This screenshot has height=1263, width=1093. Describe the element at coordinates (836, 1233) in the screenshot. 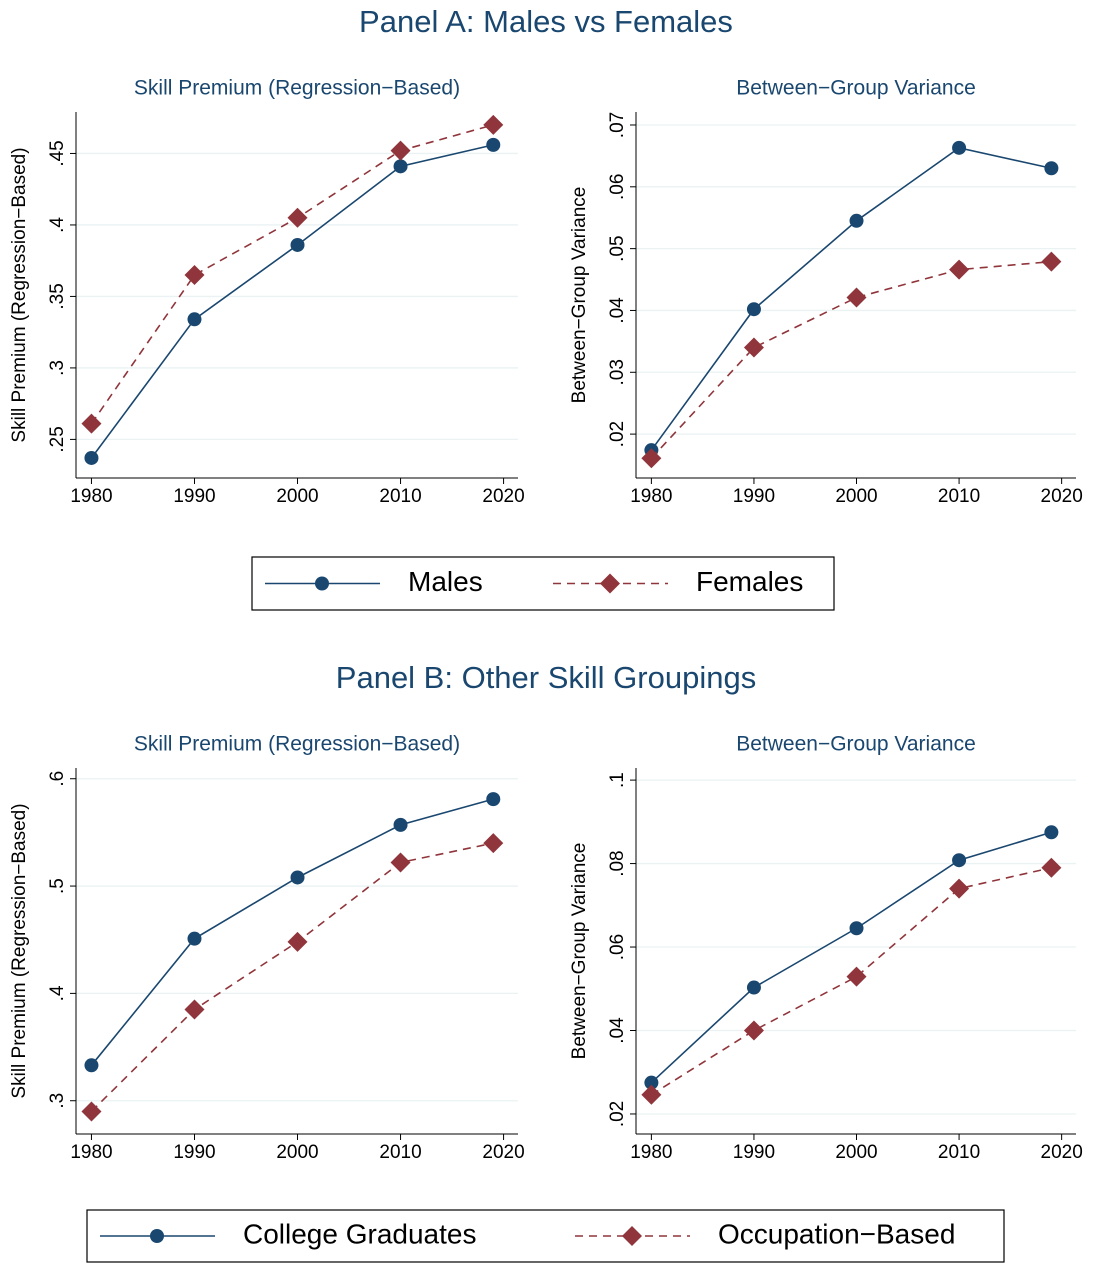

I see `legend-label: Occupation−Based` at that location.